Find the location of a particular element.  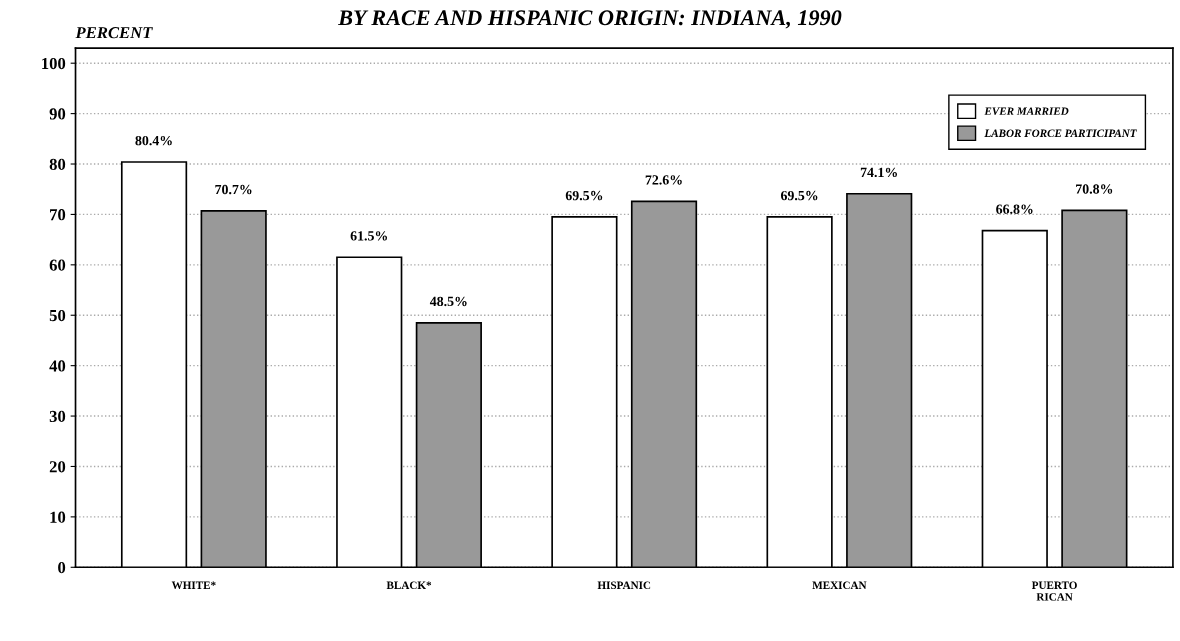

data-label: 61.5% is located at coordinates (369, 236).